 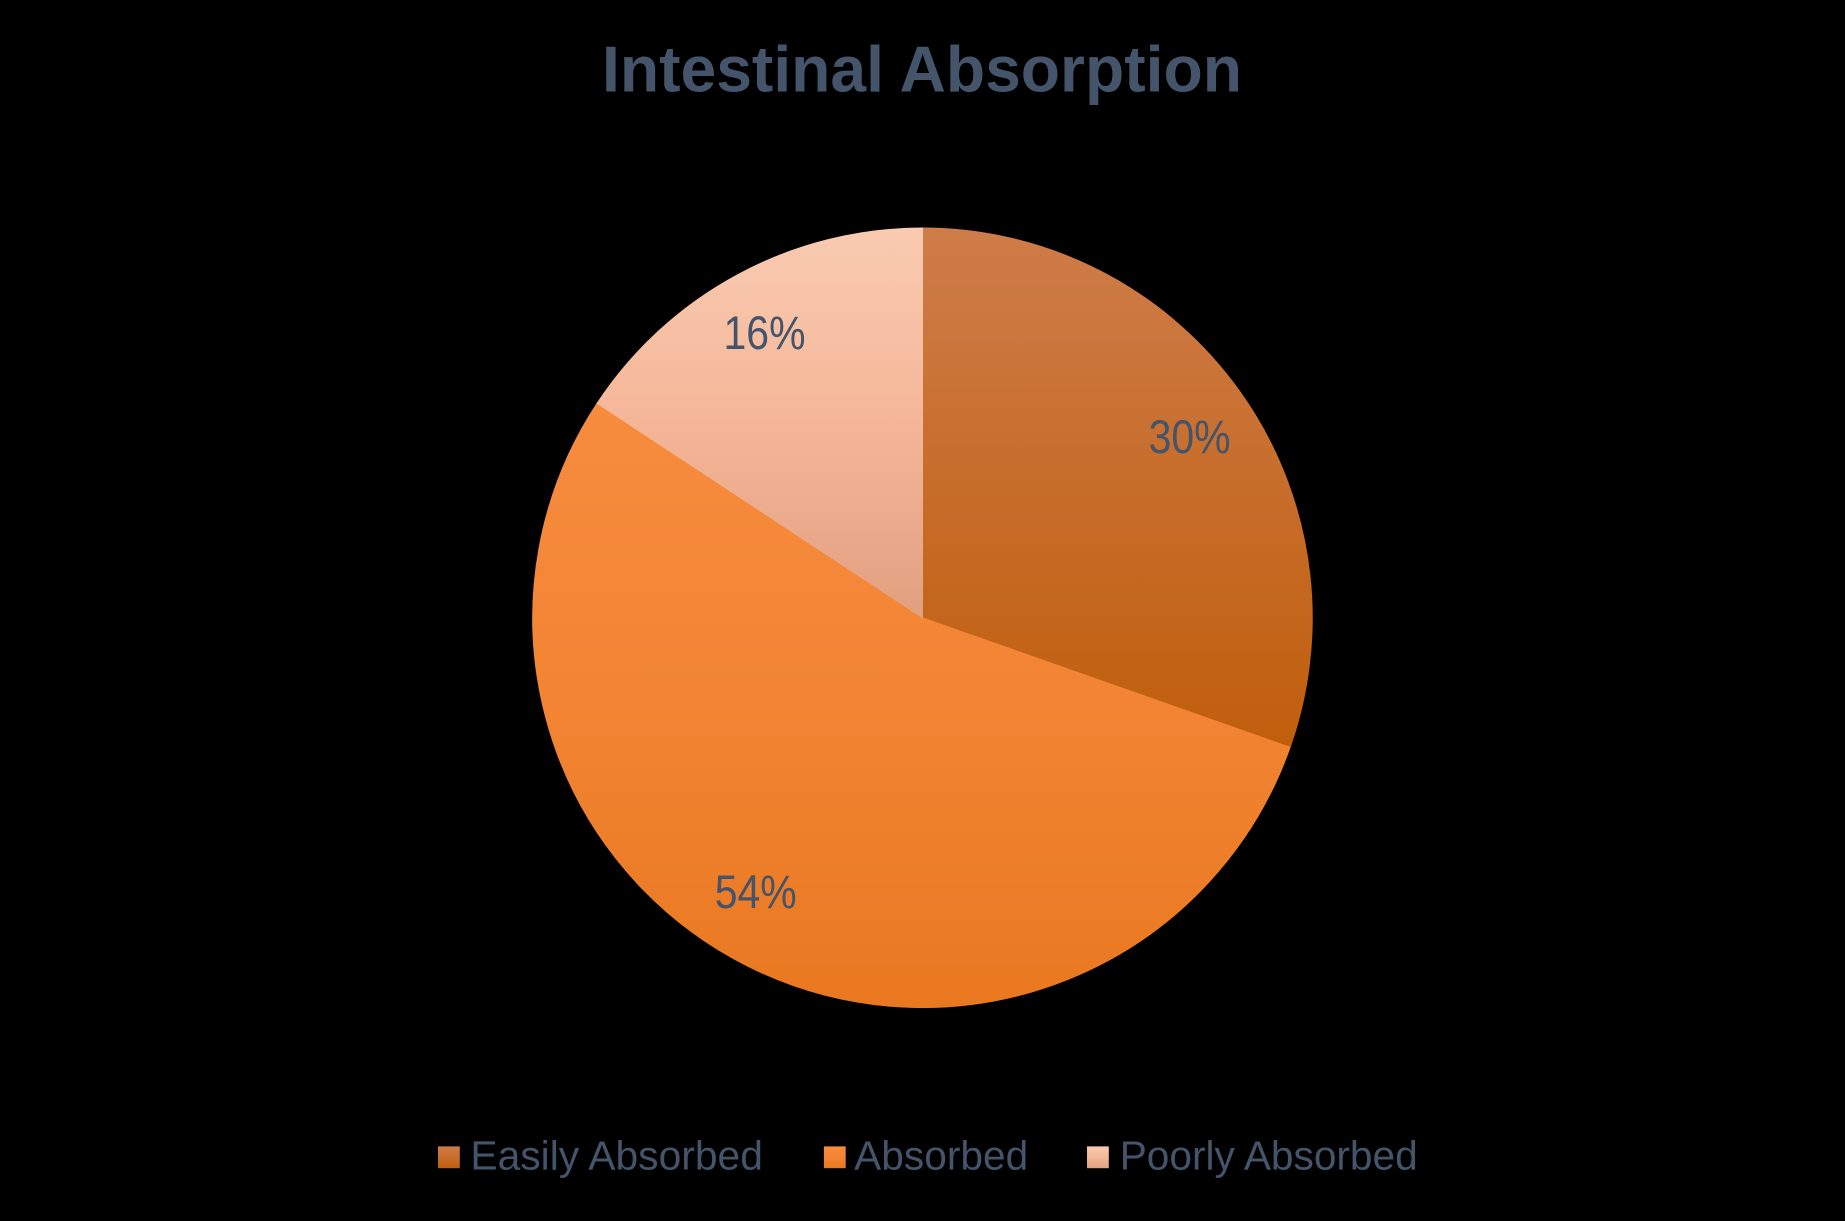 What do you see at coordinates (765, 333) in the screenshot?
I see `svg-text: 16%` at bounding box center [765, 333].